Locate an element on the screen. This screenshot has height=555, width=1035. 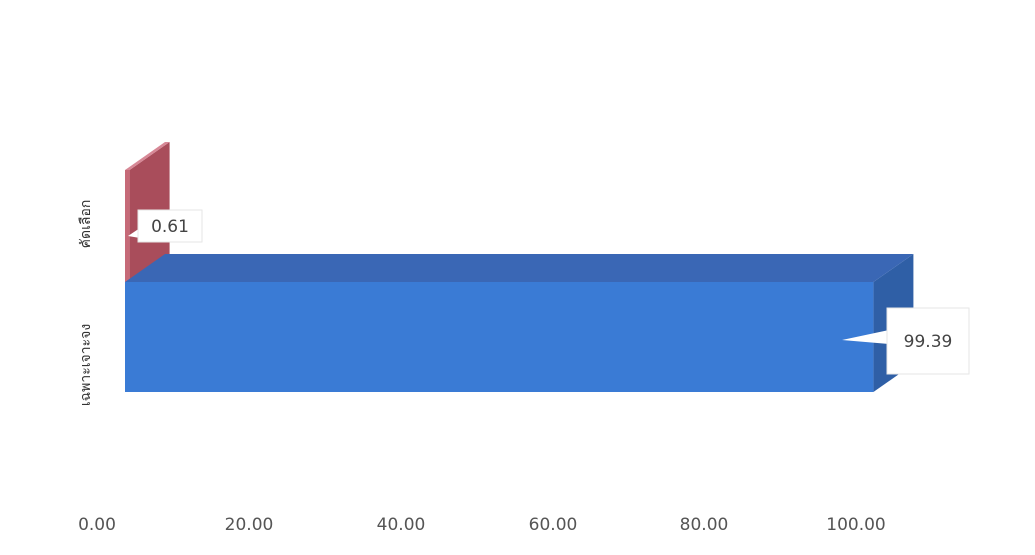
data-label-0: 0.61 is located at coordinates (165, 226).